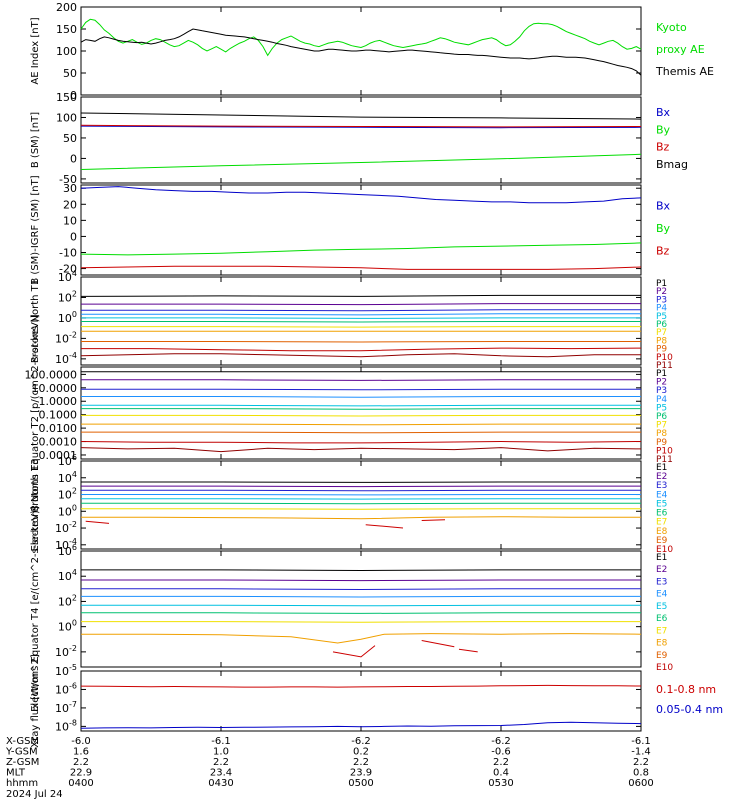 This screenshot has width=750, height=800. Describe the element at coordinates (81, 773) in the screenshot. I see `axis-row-value: 22.9` at that location.